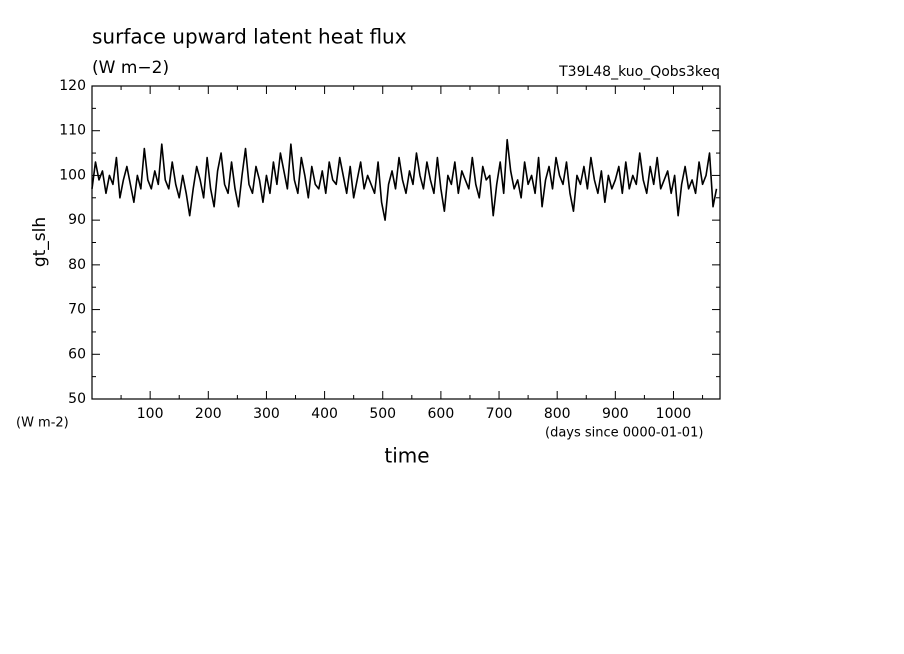 Image resolution: width=904 pixels, height=654 pixels. I want to click on x-tick-label: 700, so click(499, 414).